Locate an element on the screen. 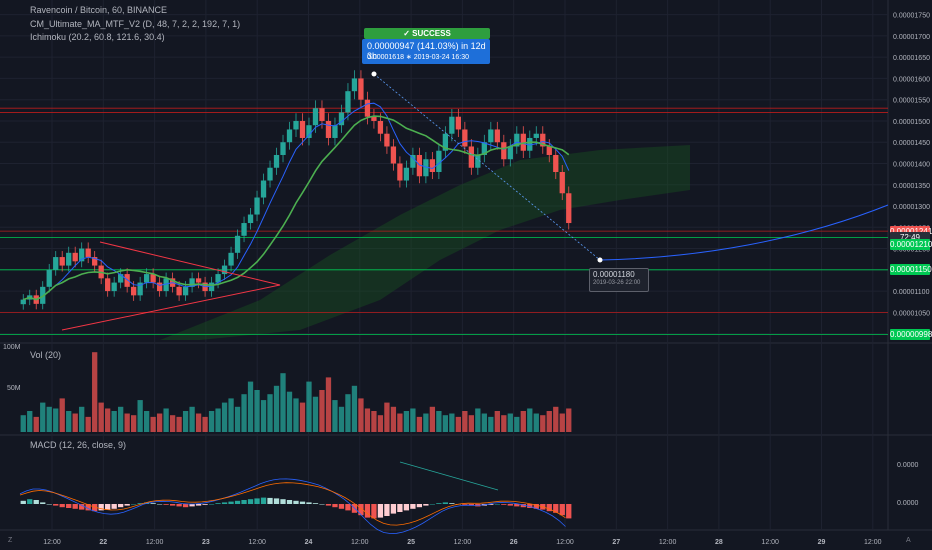 Image resolution: width=932 pixels, height=550 pixels. price-tag: 0.00001150 is located at coordinates (911, 270).